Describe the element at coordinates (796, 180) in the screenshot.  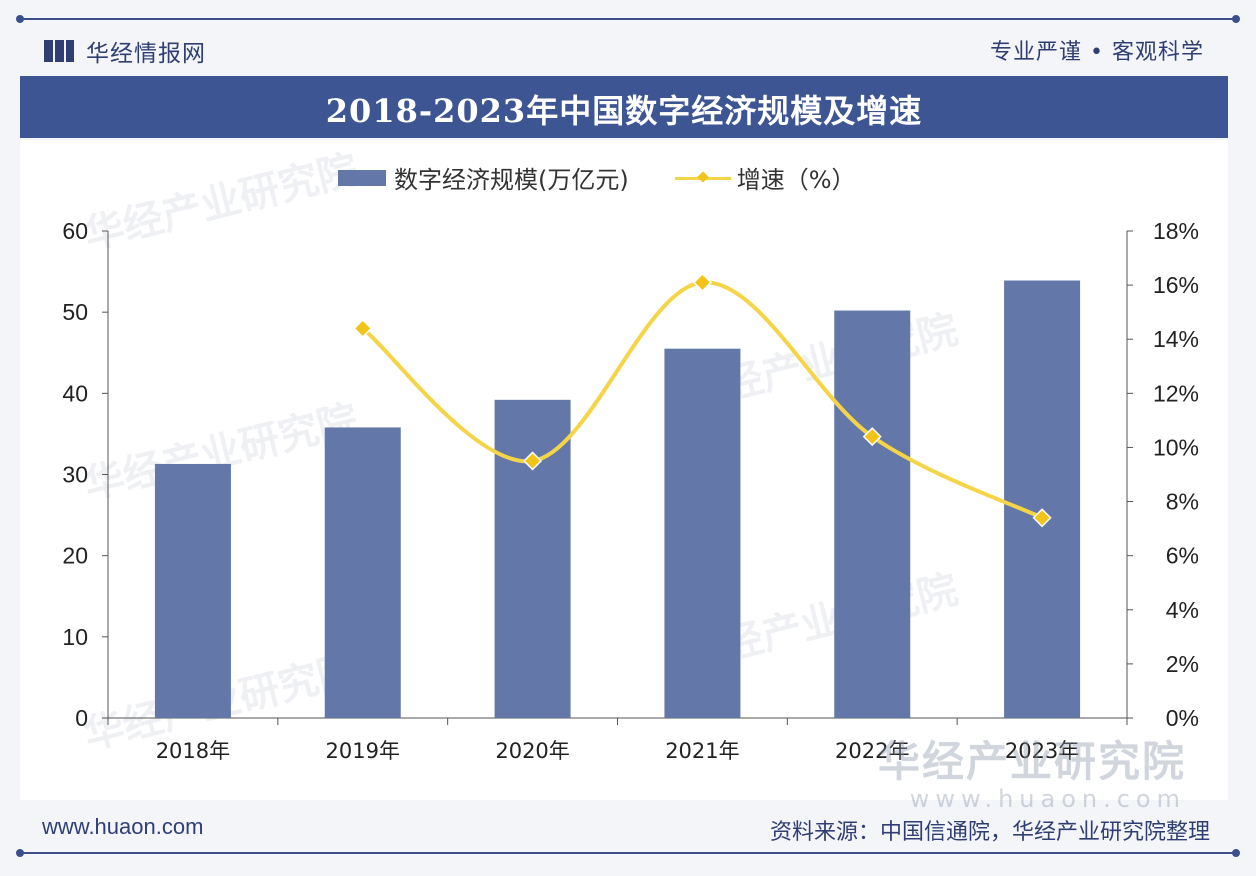
I see `legend-line-label: 增速（%）` at that location.